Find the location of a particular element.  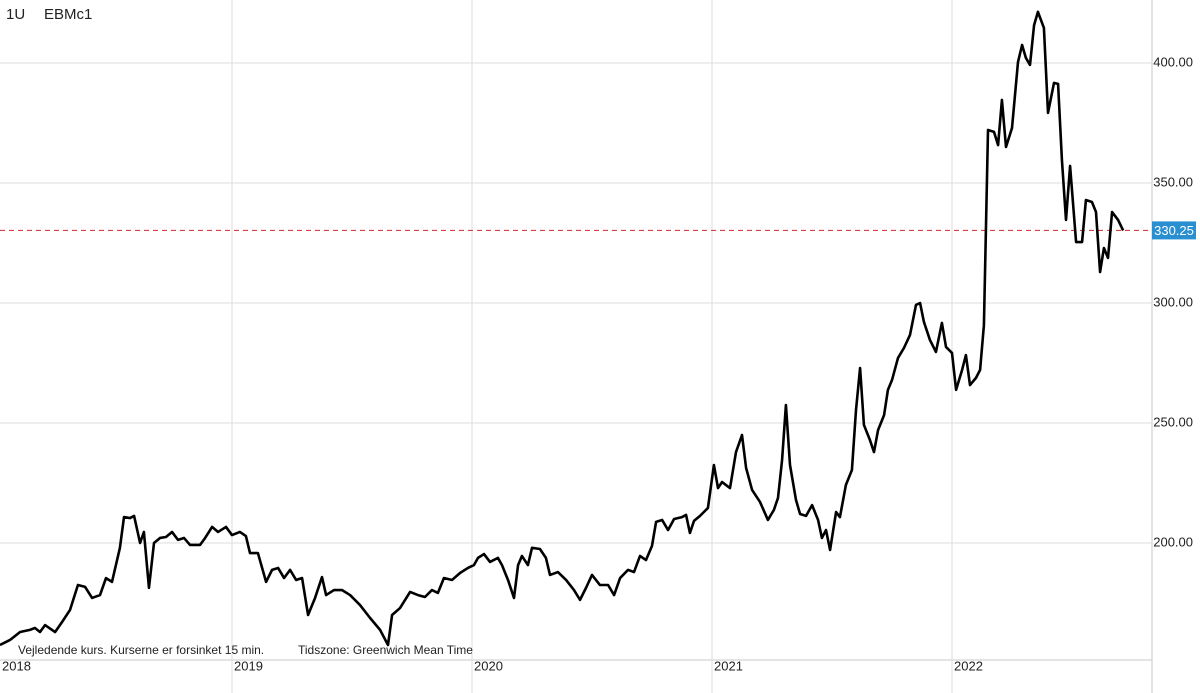

last-price-label: 330.25 is located at coordinates (1174, 230).